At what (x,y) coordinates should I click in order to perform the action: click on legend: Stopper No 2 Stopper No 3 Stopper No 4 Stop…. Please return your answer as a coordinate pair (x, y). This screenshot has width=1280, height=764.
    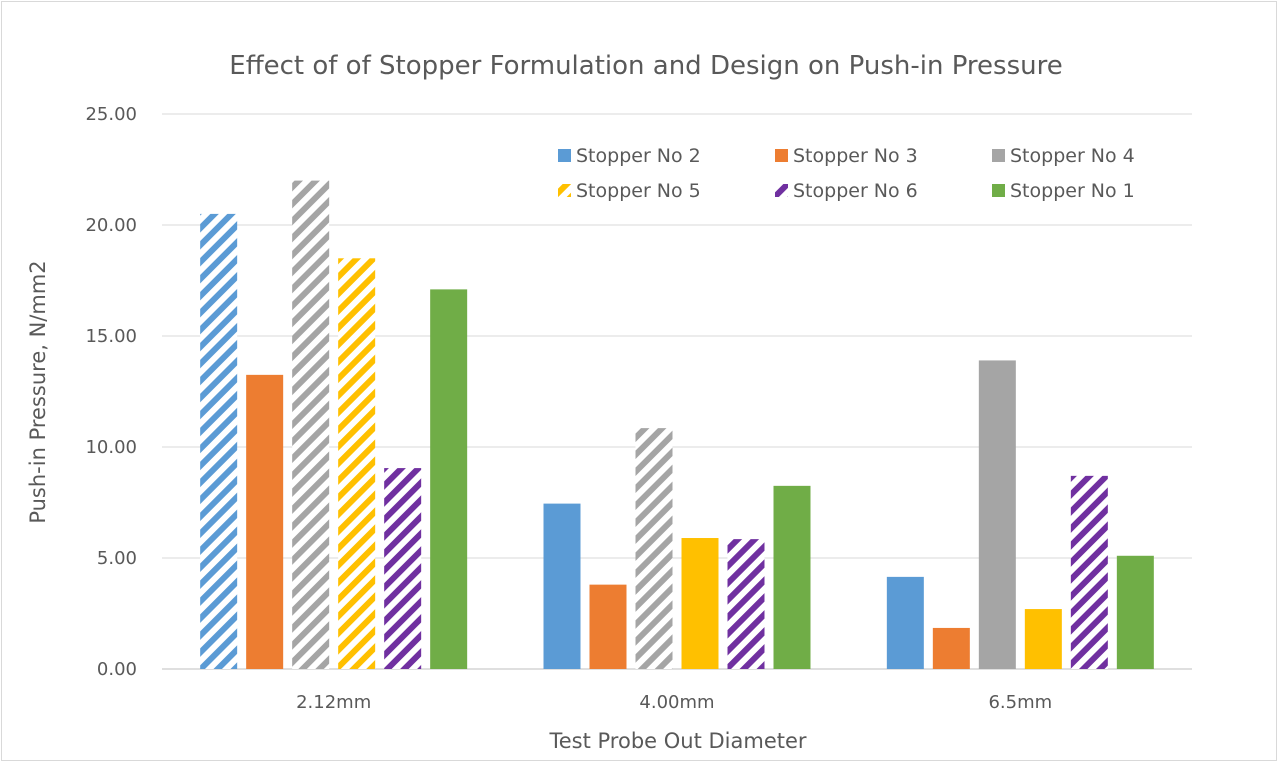
    Looking at the image, I should click on (846, 173).